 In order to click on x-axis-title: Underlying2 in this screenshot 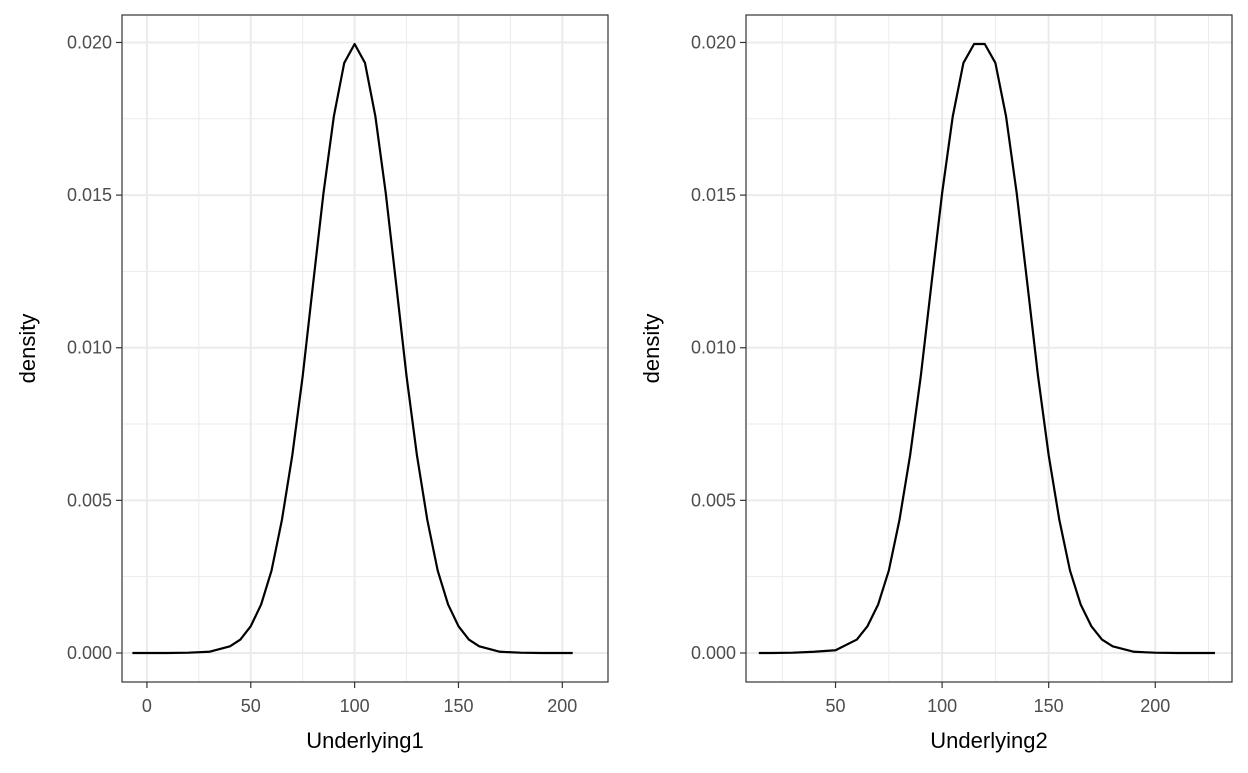, I will do `click(988, 740)`.